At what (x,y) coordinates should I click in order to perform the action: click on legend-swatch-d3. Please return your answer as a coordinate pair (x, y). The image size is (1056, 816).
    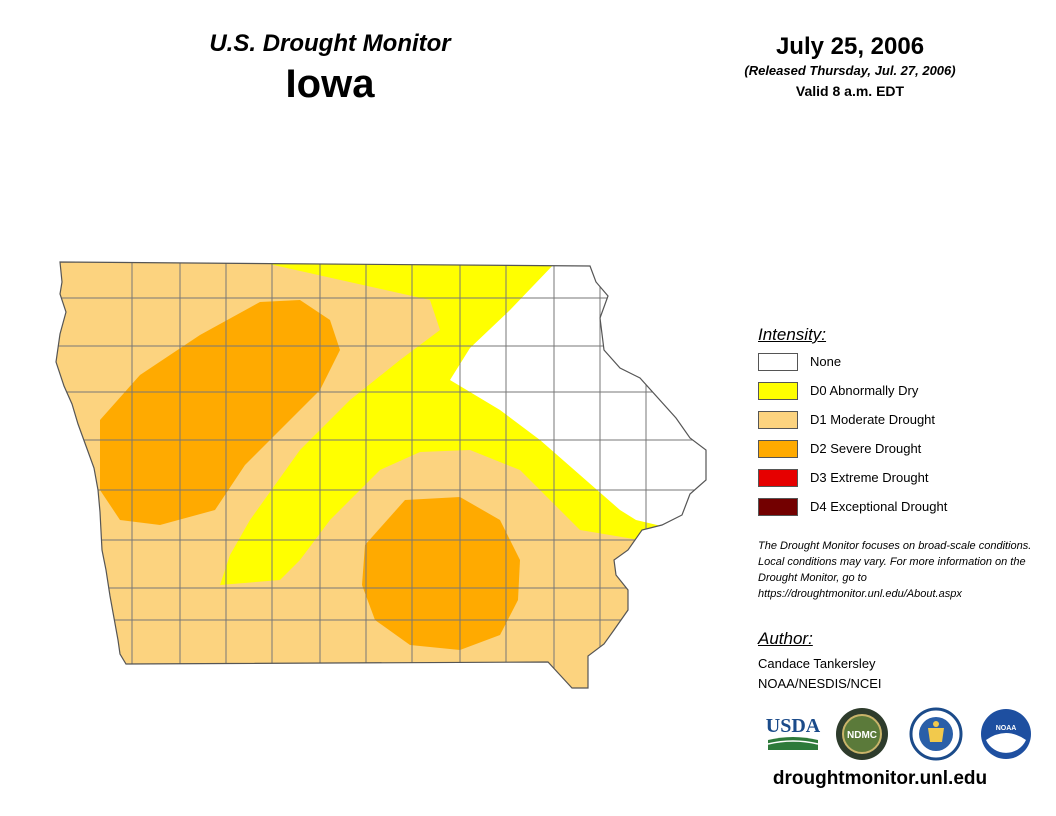
    Looking at the image, I should click on (778, 478).